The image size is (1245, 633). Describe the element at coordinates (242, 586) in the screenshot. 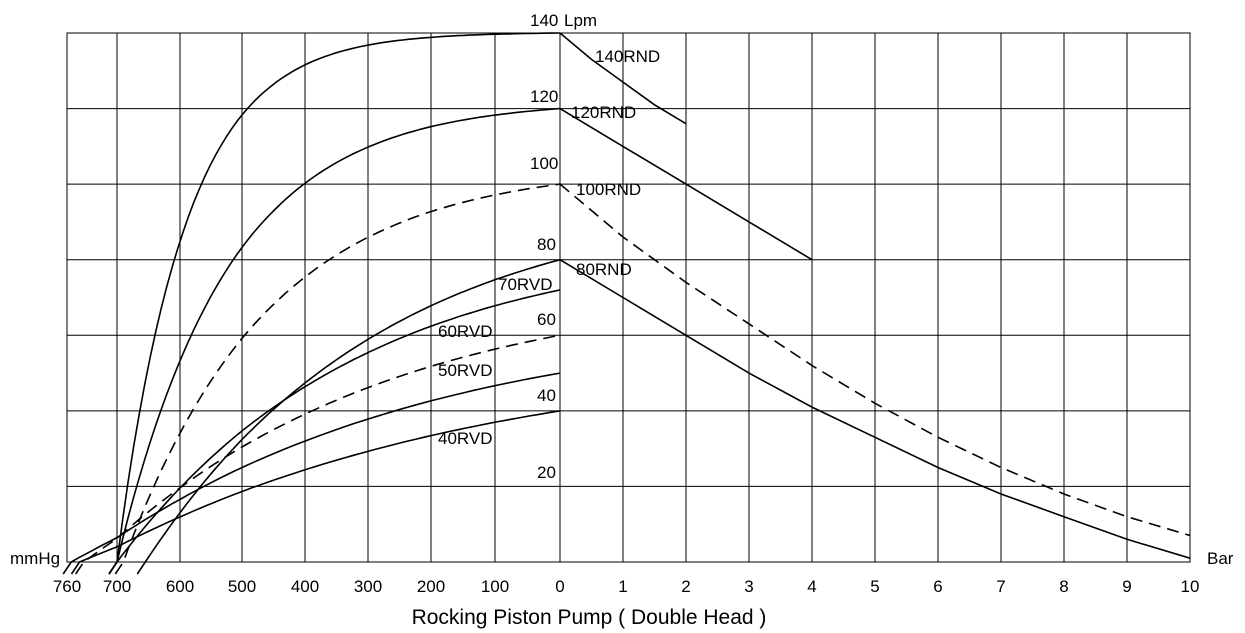

I see `x-tick-mmhg-500: 500` at that location.